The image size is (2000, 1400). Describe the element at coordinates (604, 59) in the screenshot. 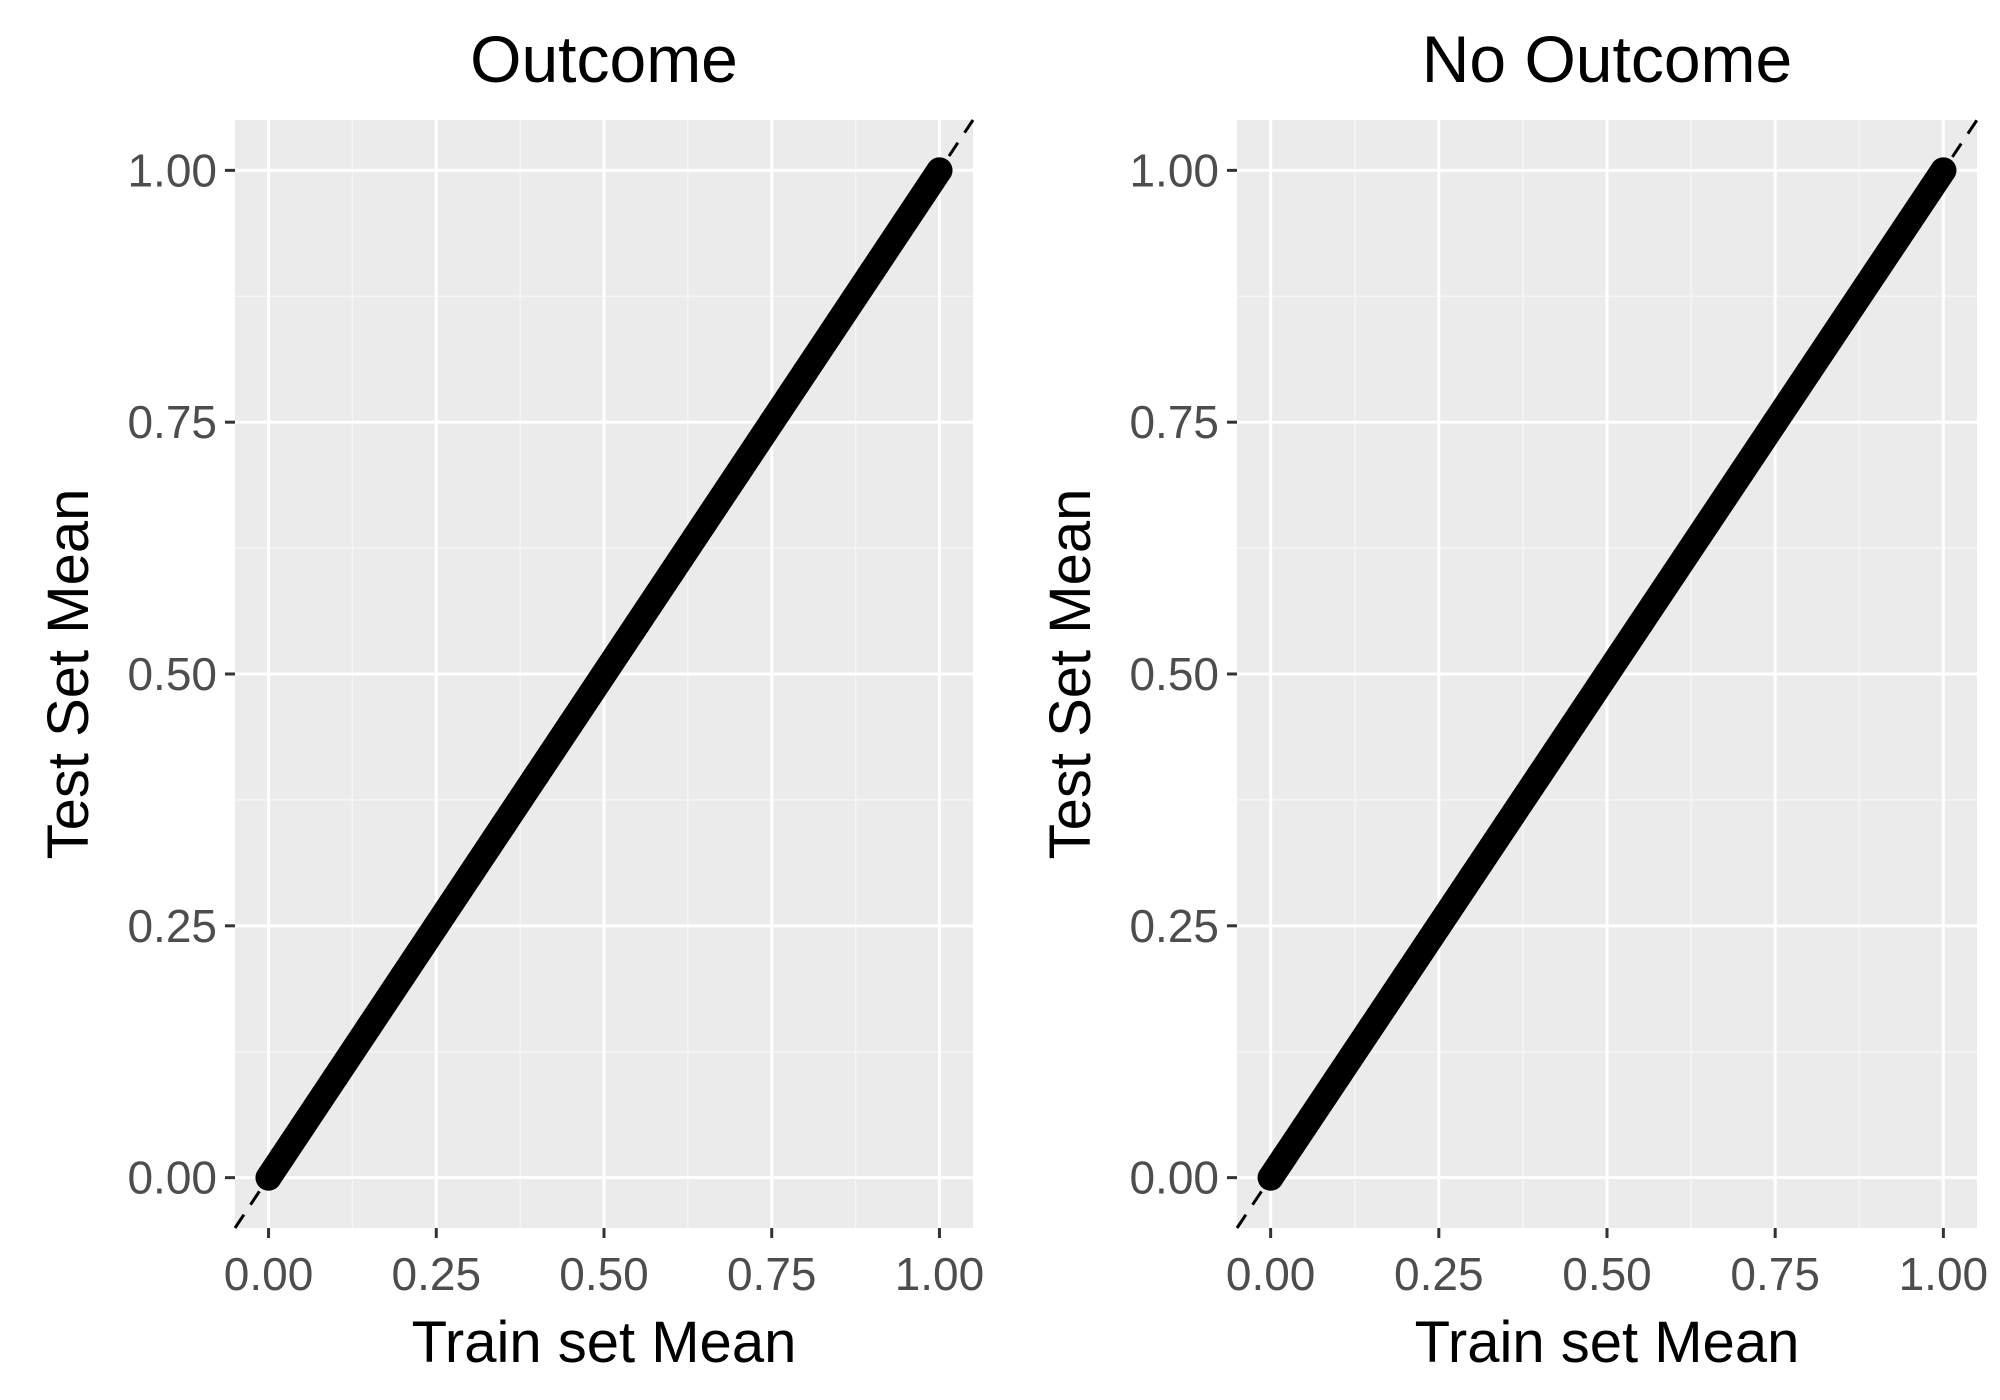

I see `panel-title: Outcome` at that location.